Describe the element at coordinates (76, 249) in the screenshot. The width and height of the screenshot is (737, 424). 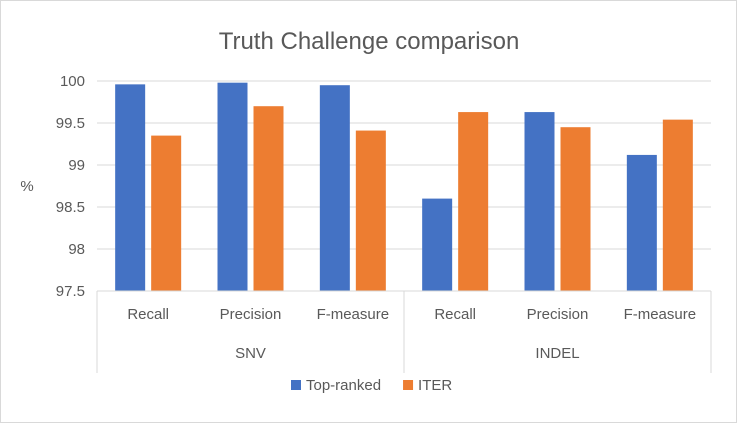
I see `y-tick-label: 98` at that location.